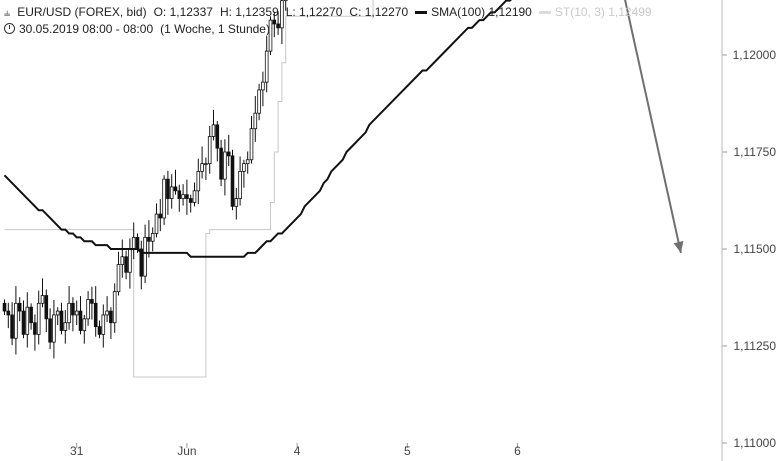 The image size is (780, 461). I want to click on supertrend-legend: ST(10, 3) 1,12499, so click(595, 12).